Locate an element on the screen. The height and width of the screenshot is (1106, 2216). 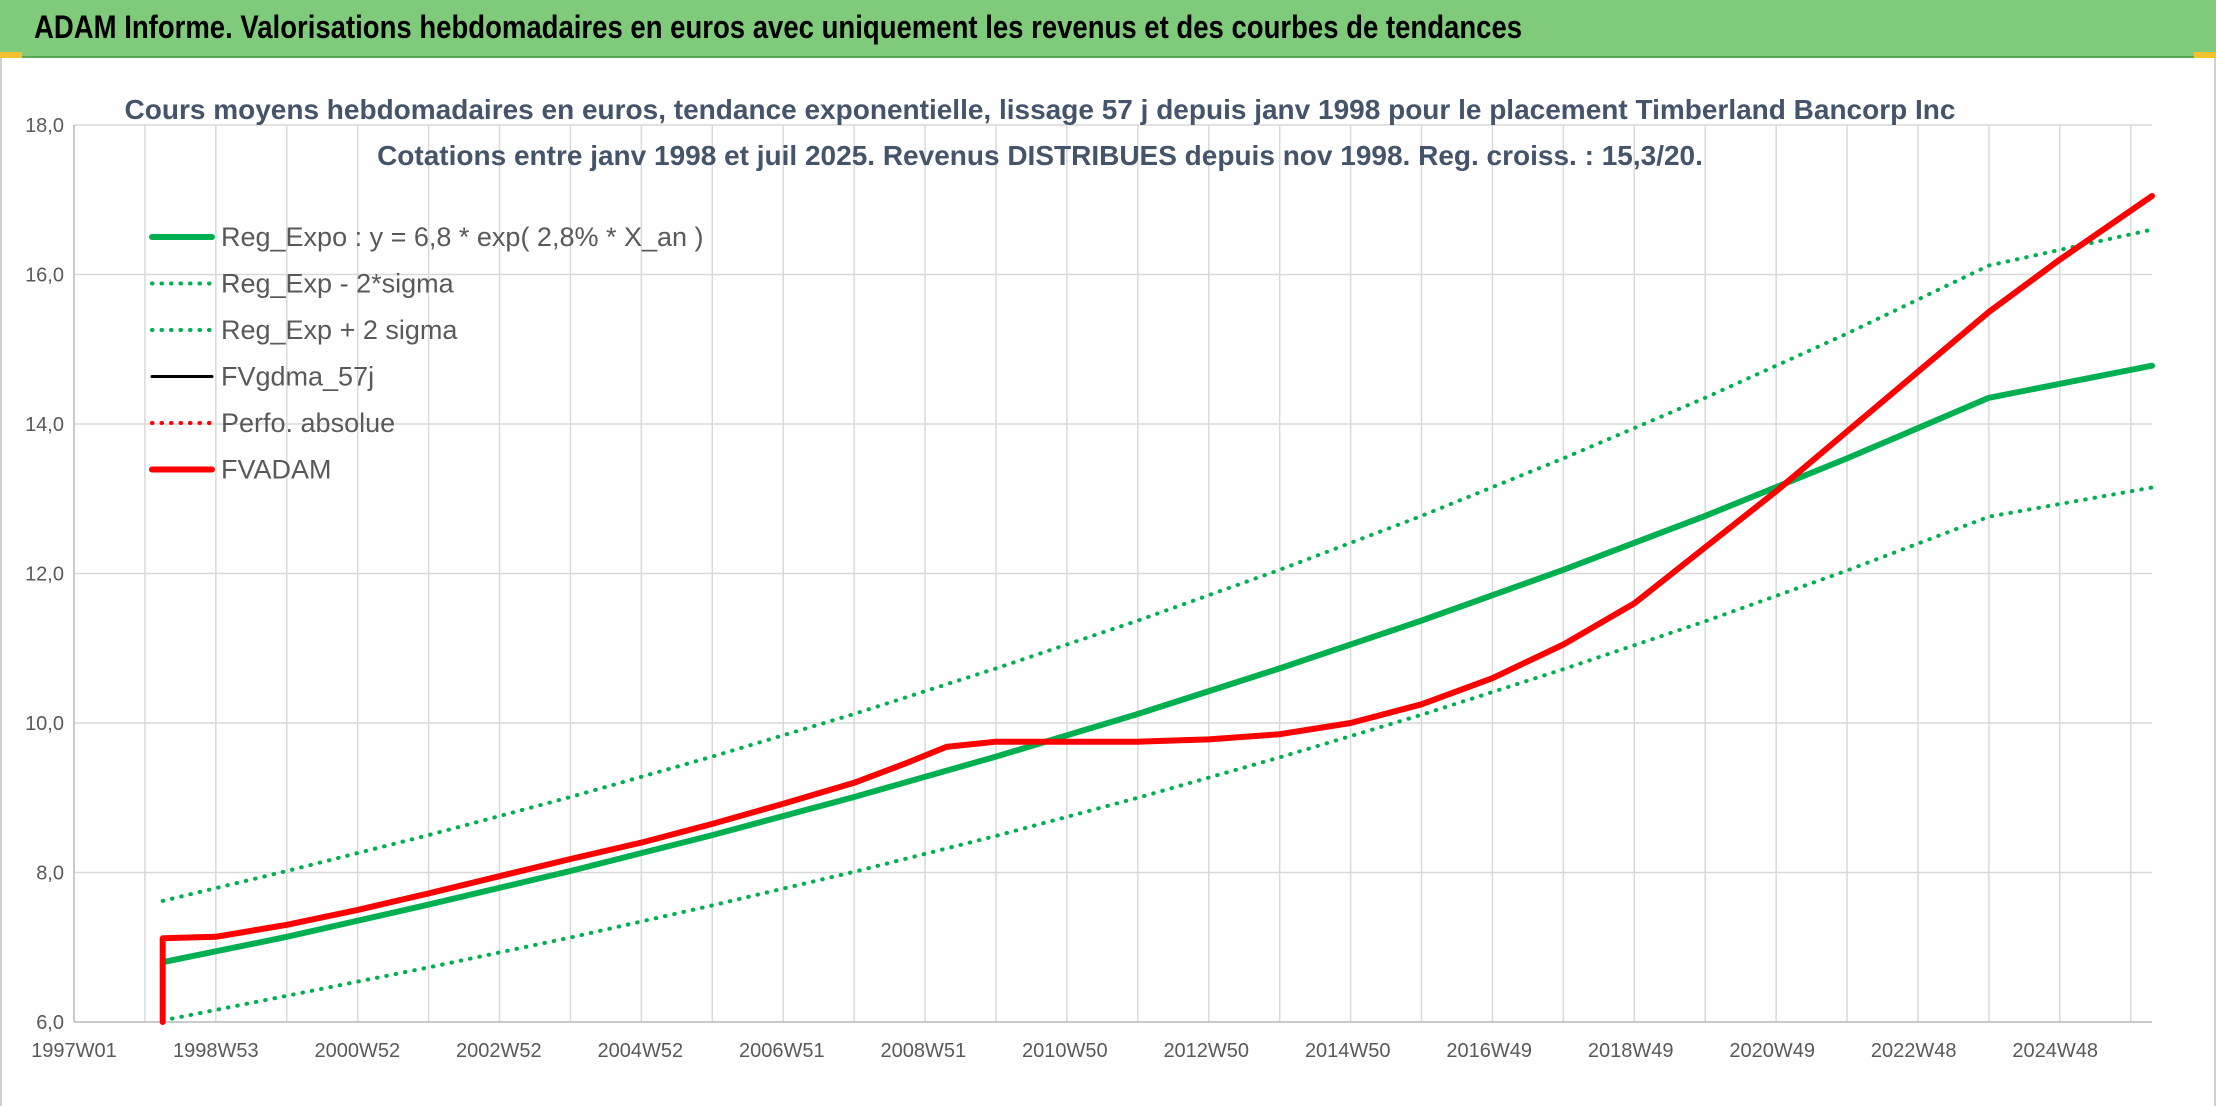
x-tick-label: 2000W52 is located at coordinates (358, 1051).